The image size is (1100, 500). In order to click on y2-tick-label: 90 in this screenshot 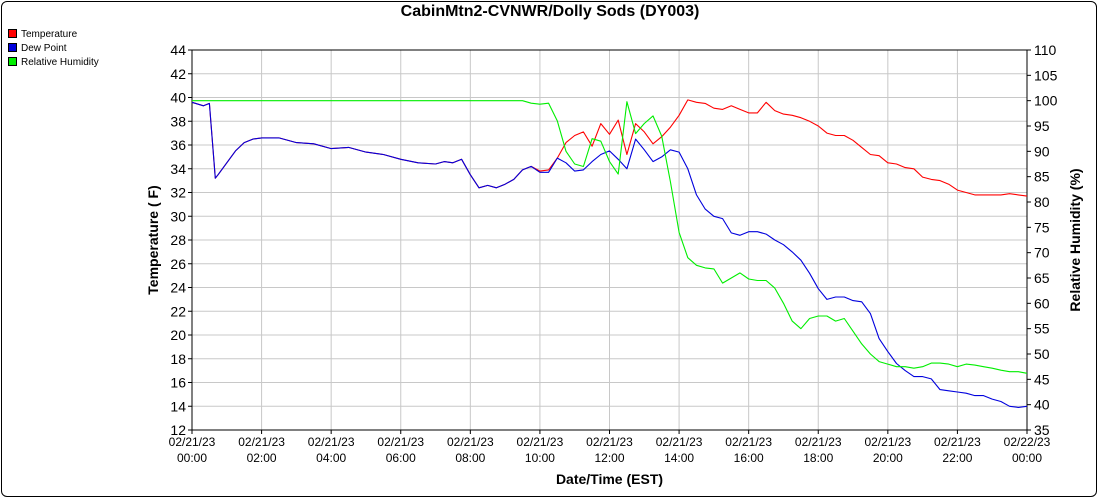, I will do `click(1042, 151)`.